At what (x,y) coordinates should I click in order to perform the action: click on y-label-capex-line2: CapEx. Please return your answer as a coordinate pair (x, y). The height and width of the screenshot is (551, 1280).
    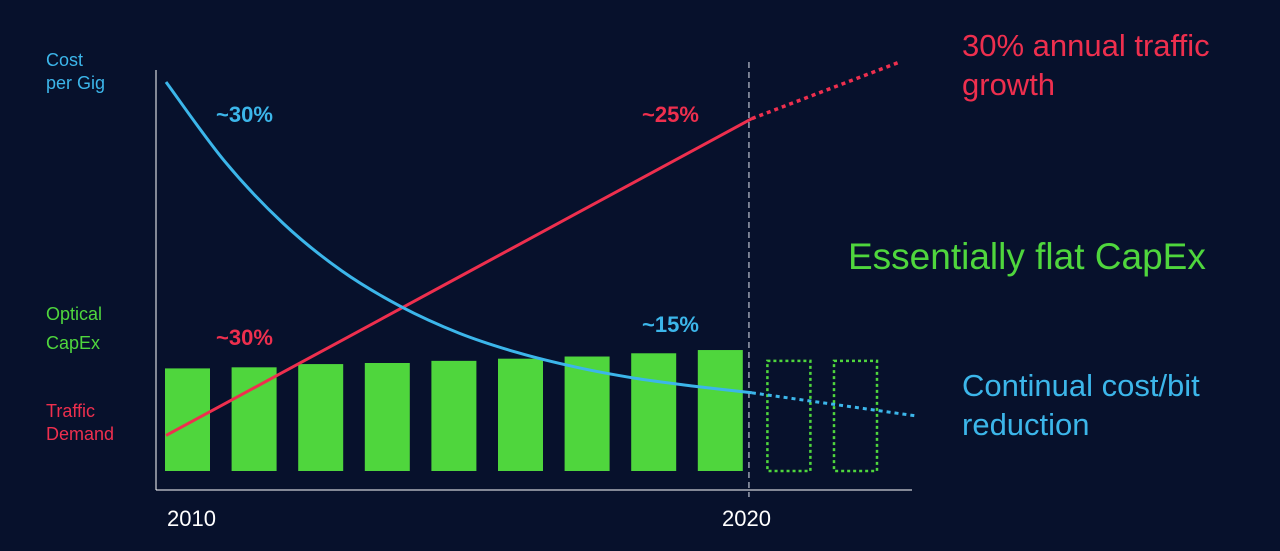
    Looking at the image, I should click on (73, 342).